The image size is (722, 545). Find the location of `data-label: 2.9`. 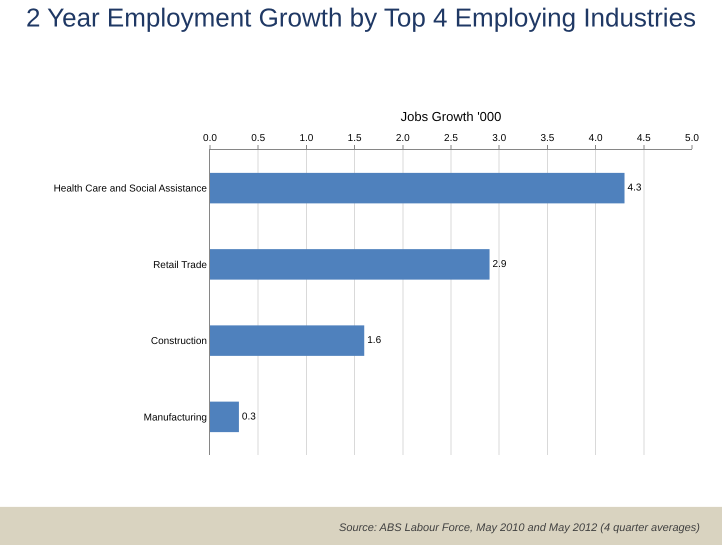

data-label: 2.9 is located at coordinates (499, 264).